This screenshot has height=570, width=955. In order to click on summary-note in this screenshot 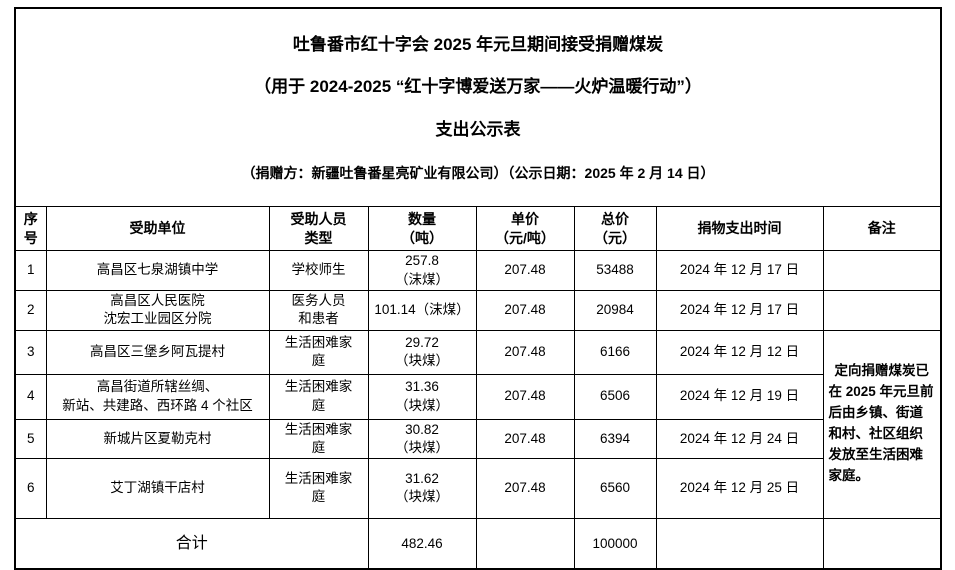, I will do `click(882, 543)`.